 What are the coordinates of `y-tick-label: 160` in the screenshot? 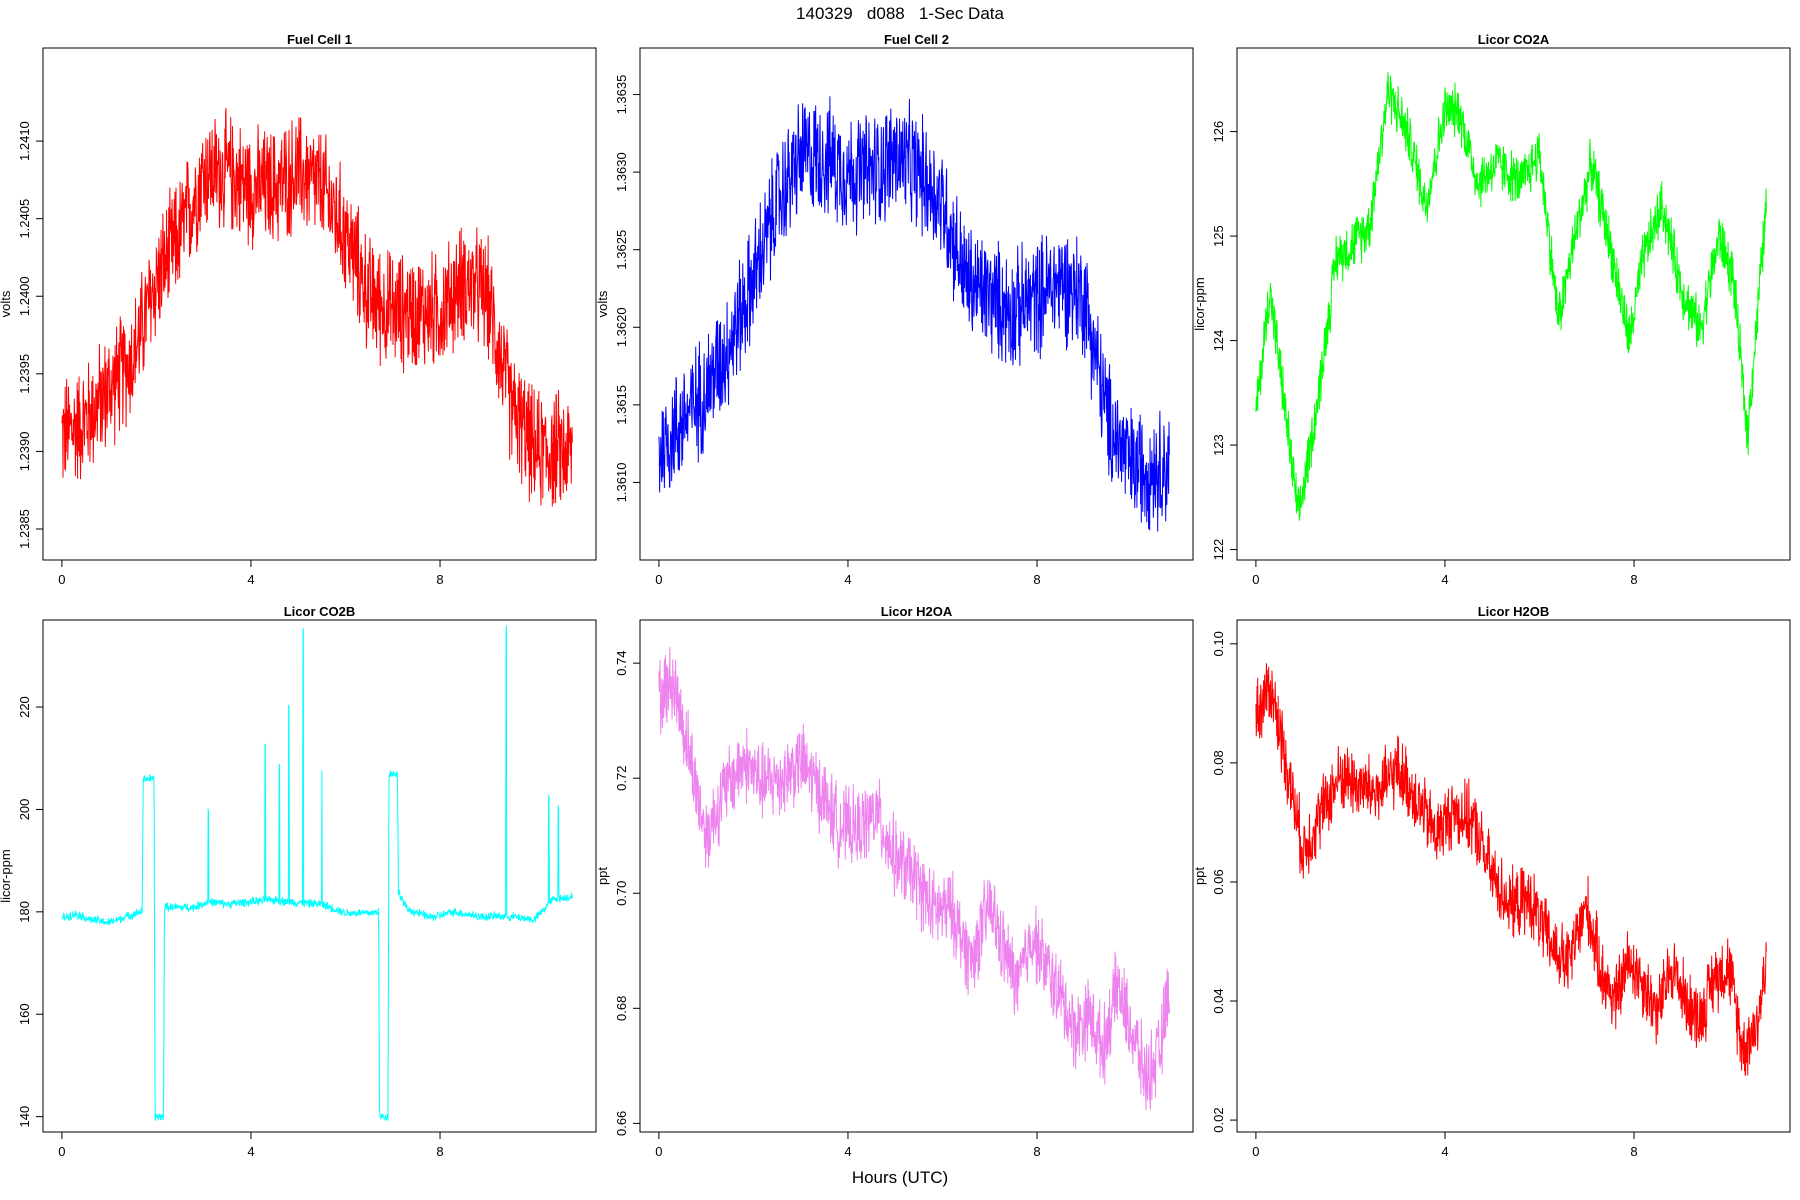 It's located at (24, 1014).